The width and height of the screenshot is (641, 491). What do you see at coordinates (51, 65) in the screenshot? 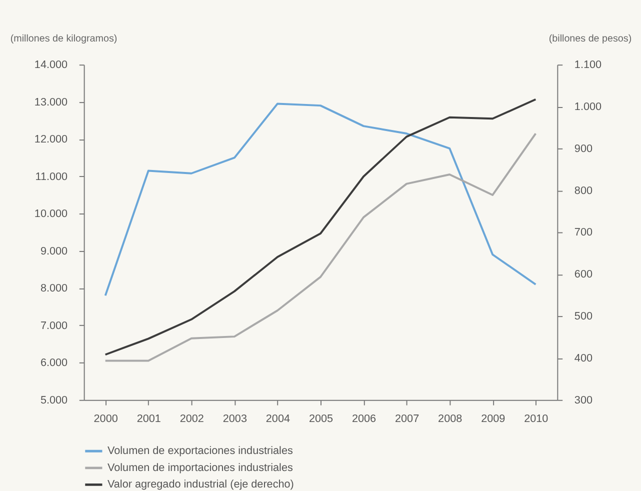
I see `y-tick-label: 14.000` at bounding box center [51, 65].